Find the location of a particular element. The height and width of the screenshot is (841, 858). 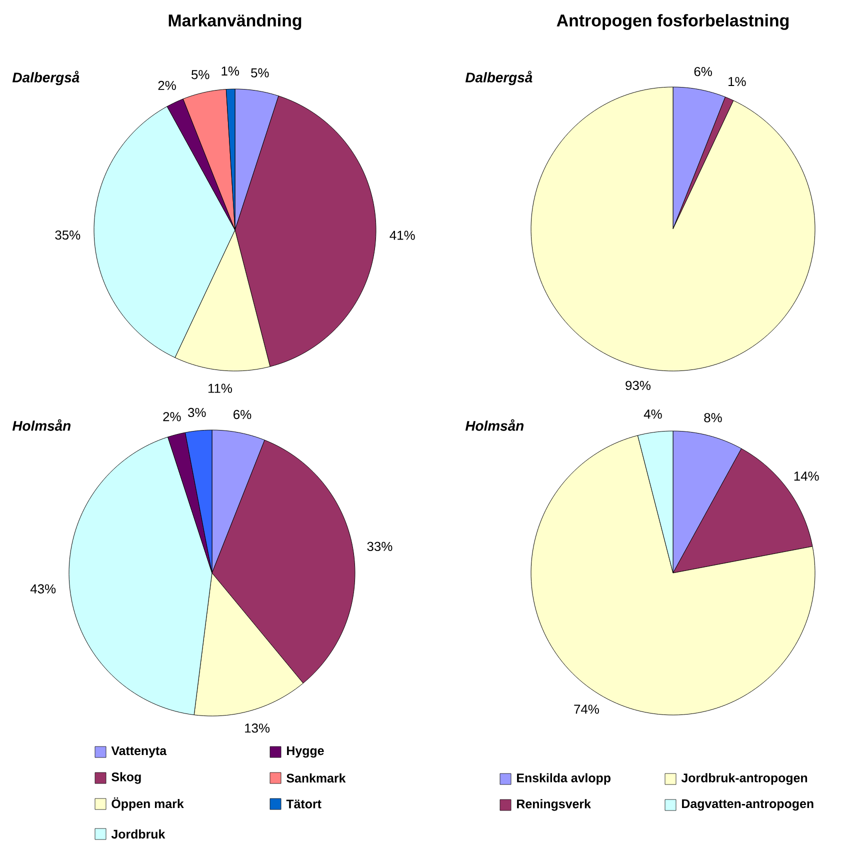

legend-label: Jordbruk-antropogen is located at coordinates (744, 779).